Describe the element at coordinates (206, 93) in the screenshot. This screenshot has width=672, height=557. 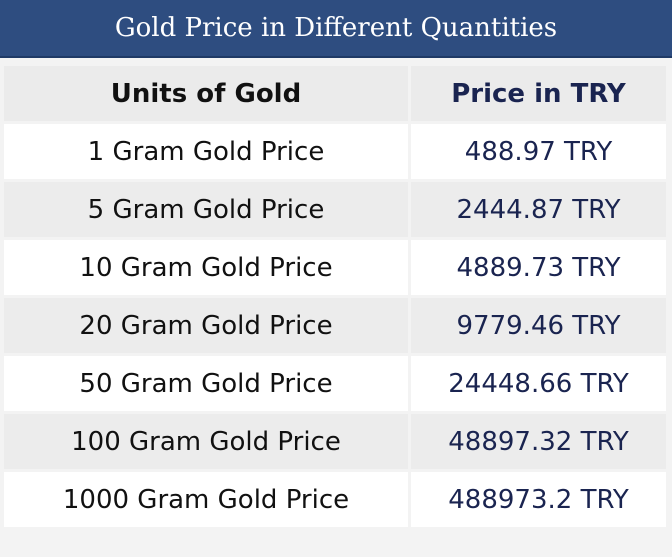
I see `header-units-of-gold: Units of Gold` at that location.